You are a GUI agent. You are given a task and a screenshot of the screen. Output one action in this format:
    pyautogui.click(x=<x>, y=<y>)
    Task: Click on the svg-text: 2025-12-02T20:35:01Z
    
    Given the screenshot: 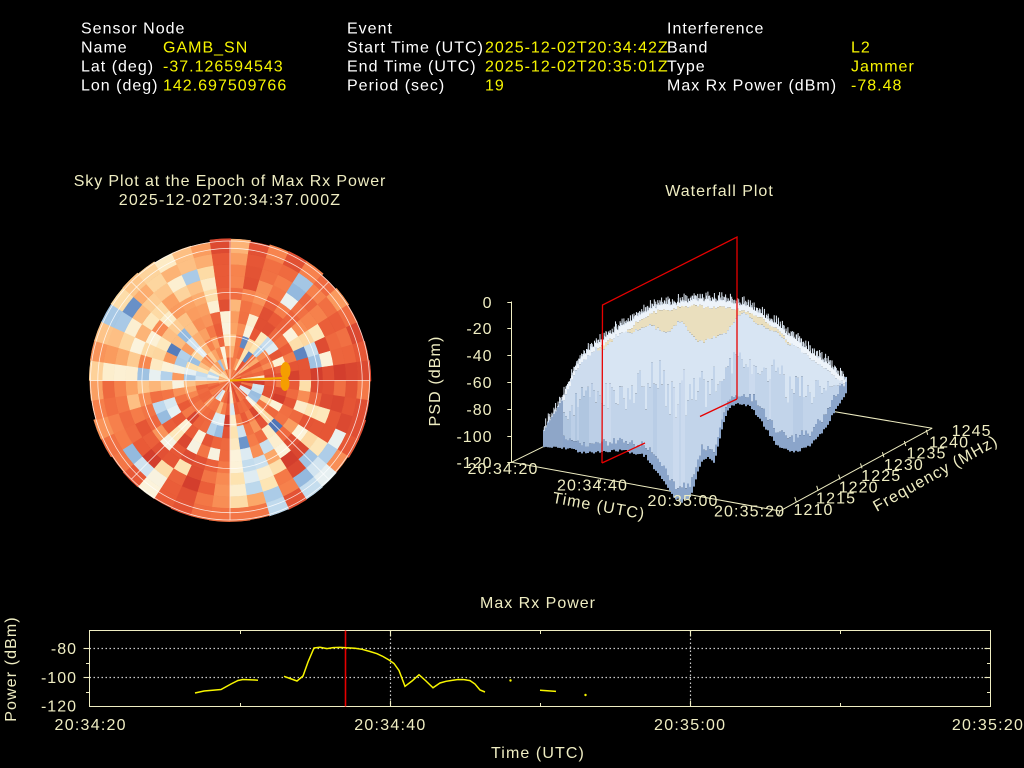 What is the action you would take?
    pyautogui.click(x=577, y=67)
    